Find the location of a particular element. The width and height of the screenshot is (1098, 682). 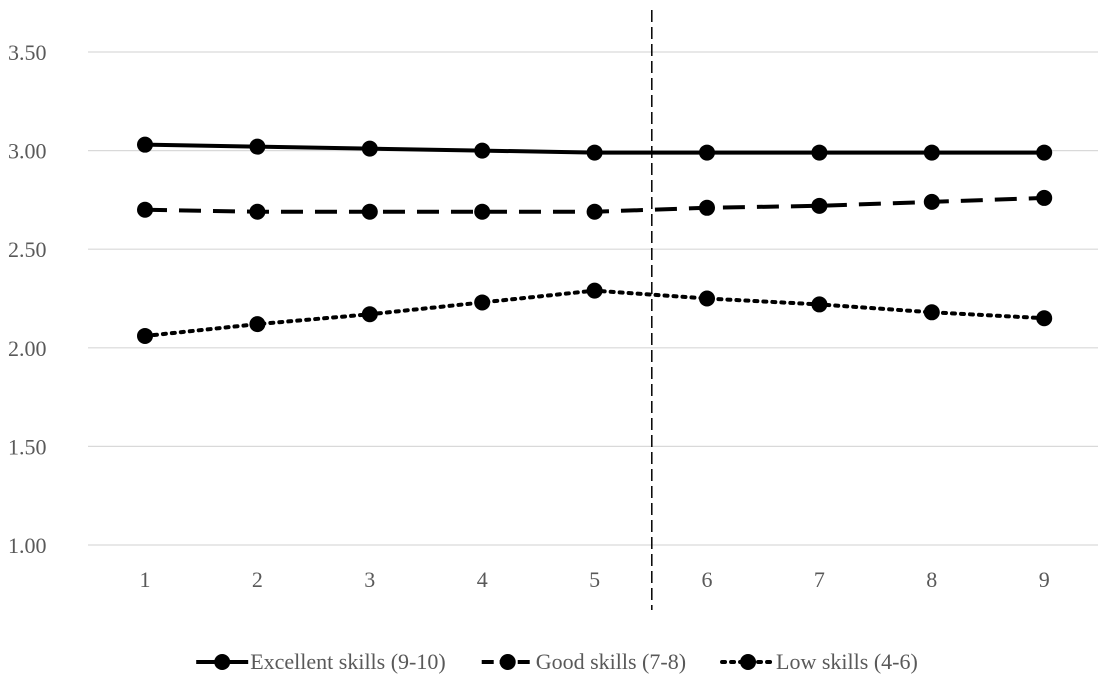

x-axis-tick-labels: 1 2 3 4 5 6 7 8 9 is located at coordinates (595, 579).